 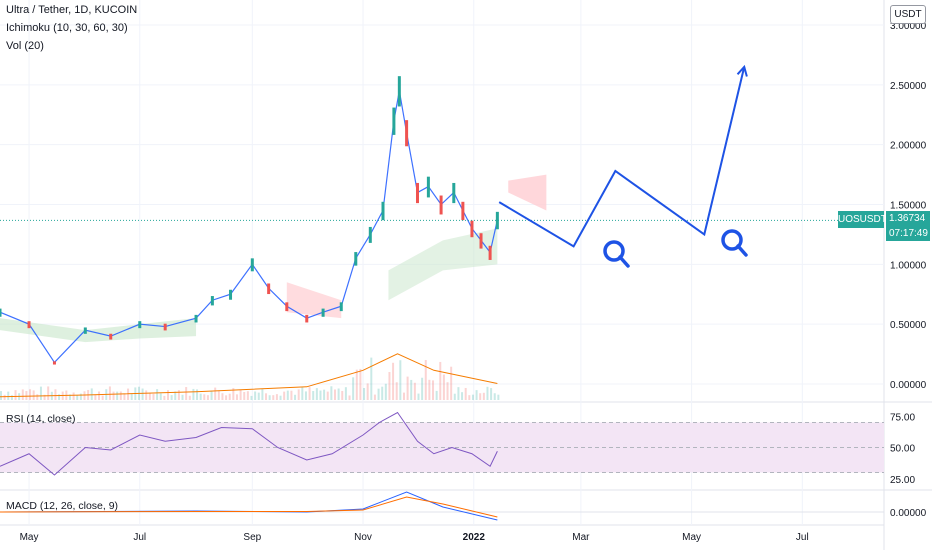 I want to click on macd-legend: MACD (12, 26, close, 9), so click(x=62, y=506).